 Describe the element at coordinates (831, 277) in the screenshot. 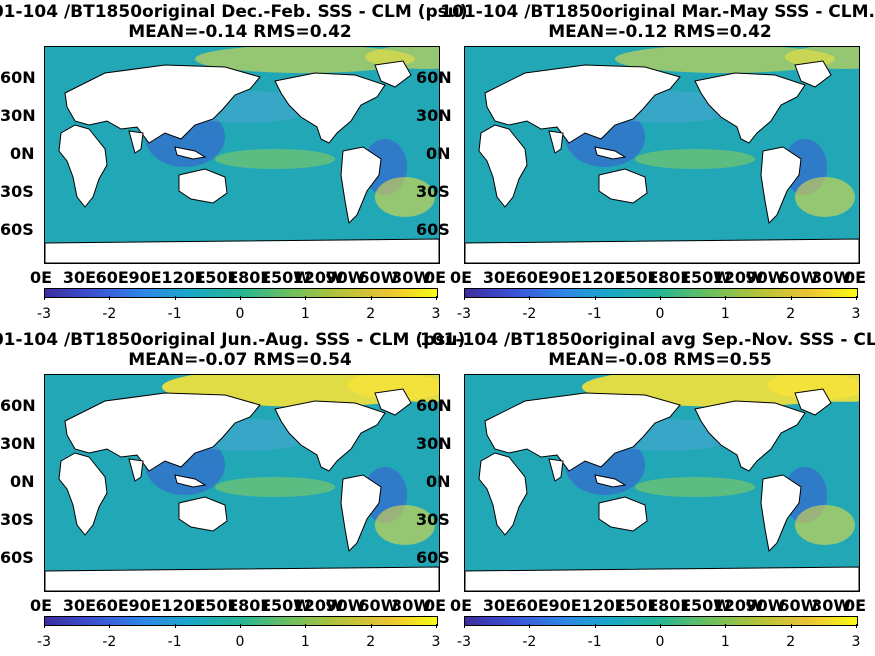

I see `lon-tick-label: 30W` at that location.